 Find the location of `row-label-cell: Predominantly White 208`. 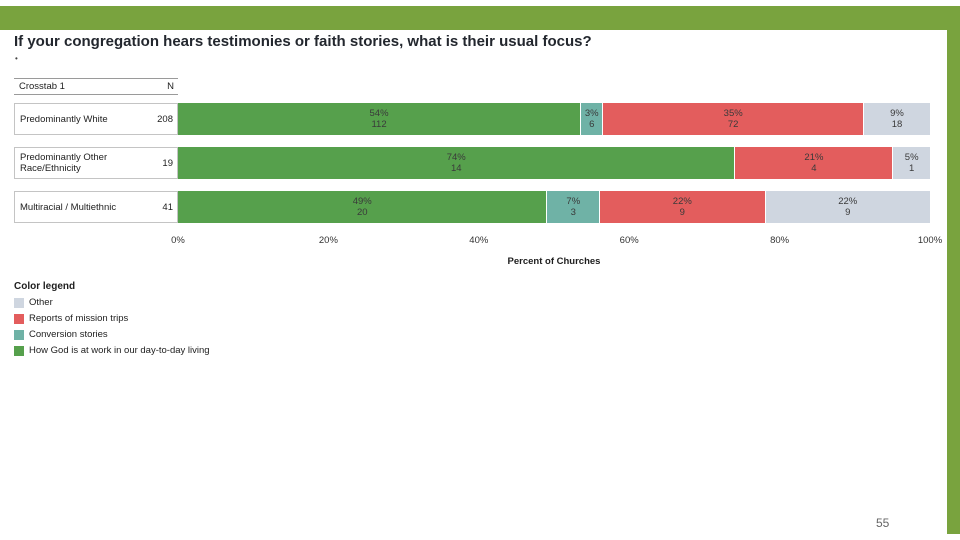

row-label-cell: Predominantly White 208 is located at coordinates (96, 119).